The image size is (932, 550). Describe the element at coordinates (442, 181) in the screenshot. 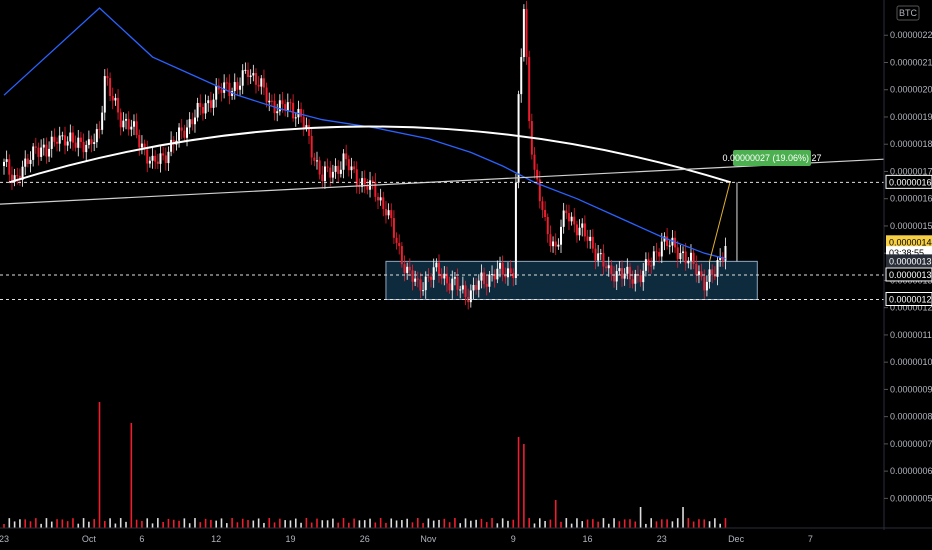

I see `trend-line` at that location.